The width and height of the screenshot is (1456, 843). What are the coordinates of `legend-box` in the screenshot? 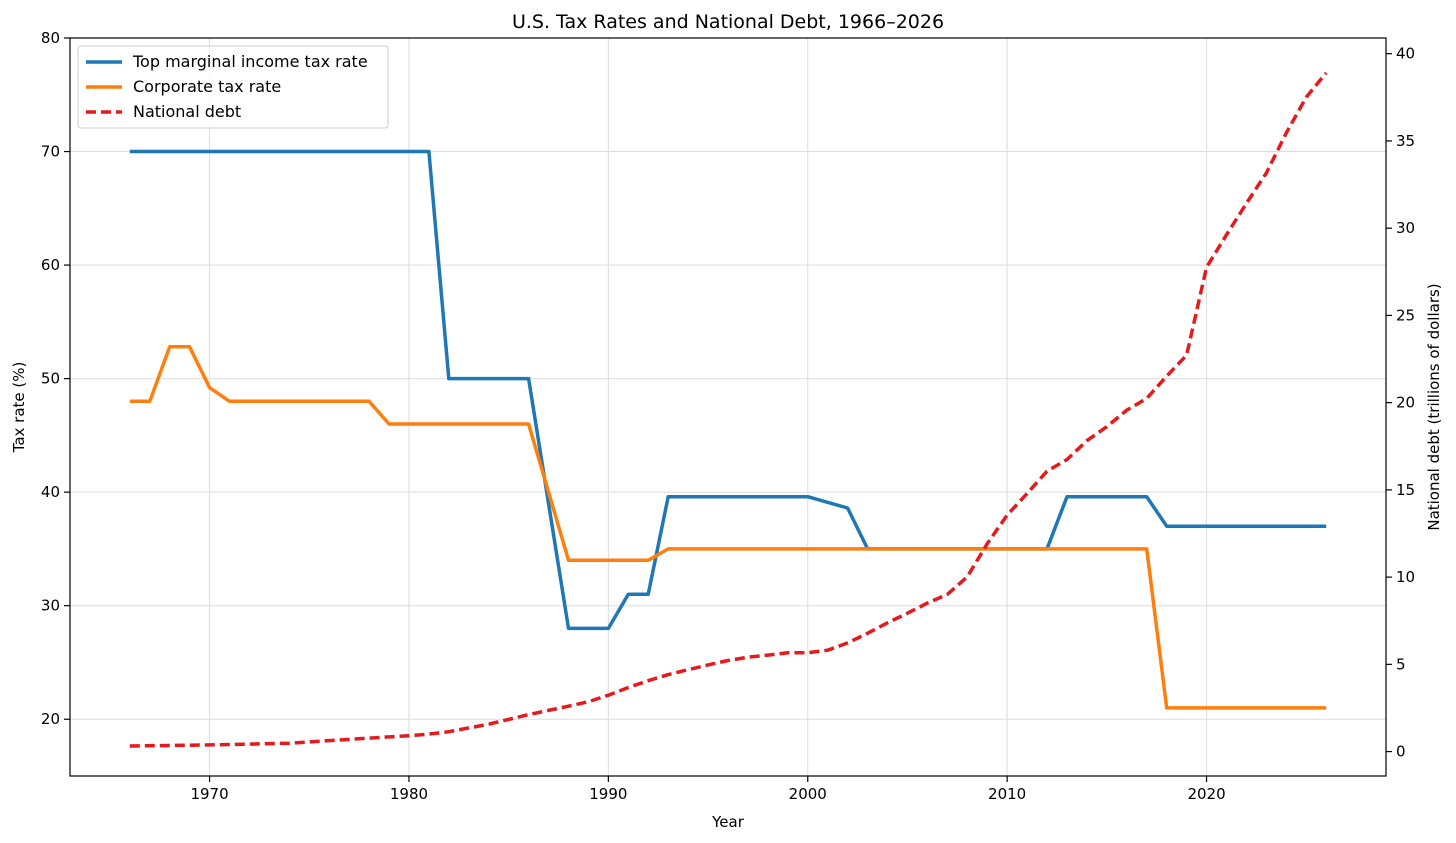 It's located at (233, 87).